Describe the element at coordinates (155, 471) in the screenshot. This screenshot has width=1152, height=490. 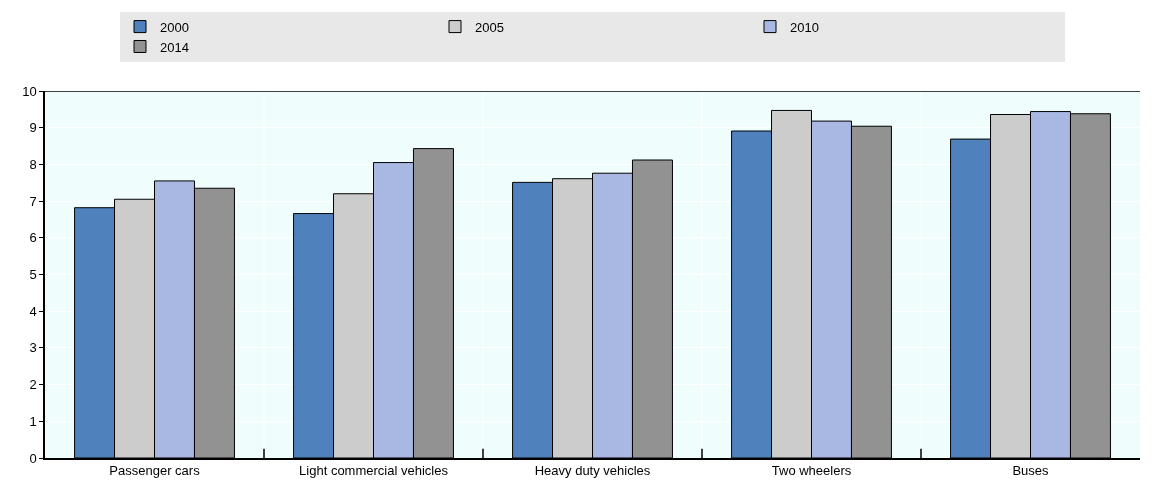
I see `x-tick-label: Passenger cars` at that location.